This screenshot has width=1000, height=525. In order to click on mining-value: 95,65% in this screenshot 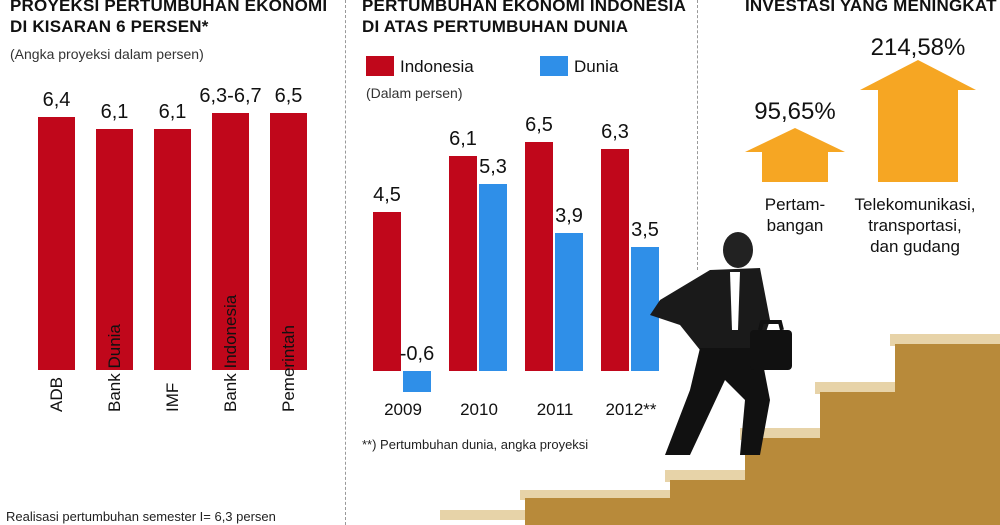, I will do `click(795, 111)`.